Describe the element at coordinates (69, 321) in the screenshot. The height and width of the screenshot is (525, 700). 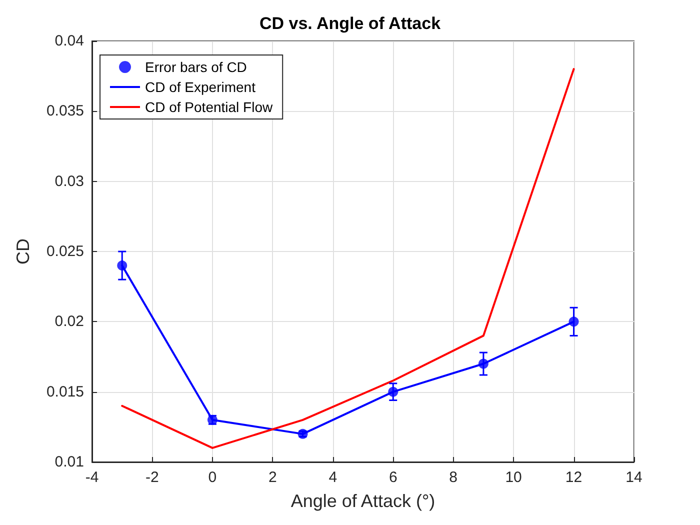
I see `y-tick-label: 0.02` at that location.